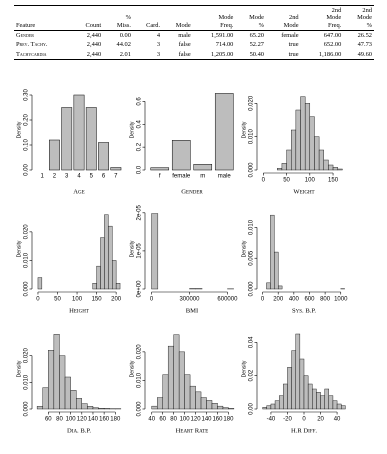  What do you see at coordinates (26, 25) in the screenshot?
I see `header-text: Feature` at bounding box center [26, 25].